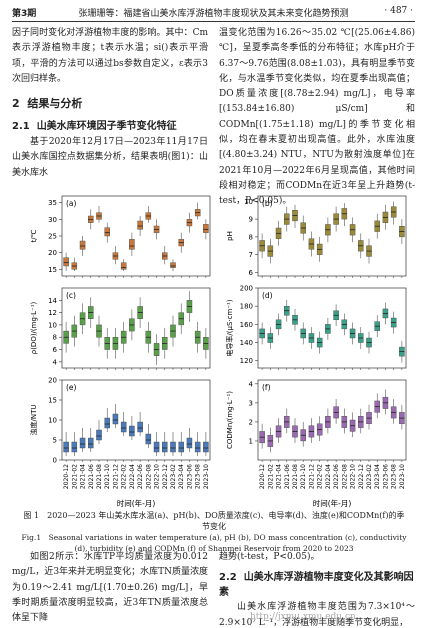 This screenshot has width=427, height=628. What do you see at coordinates (52, 203) in the screenshot?
I see `y-tick-label: 35` at bounding box center [52, 203].